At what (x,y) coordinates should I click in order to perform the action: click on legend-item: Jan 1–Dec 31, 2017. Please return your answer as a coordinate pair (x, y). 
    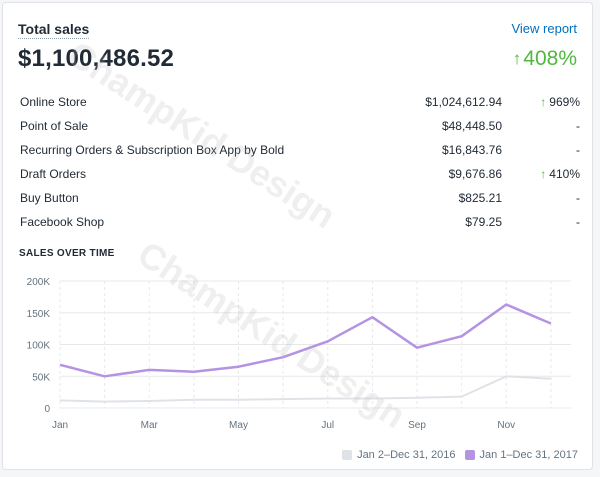
    Looking at the image, I should click on (521, 455).